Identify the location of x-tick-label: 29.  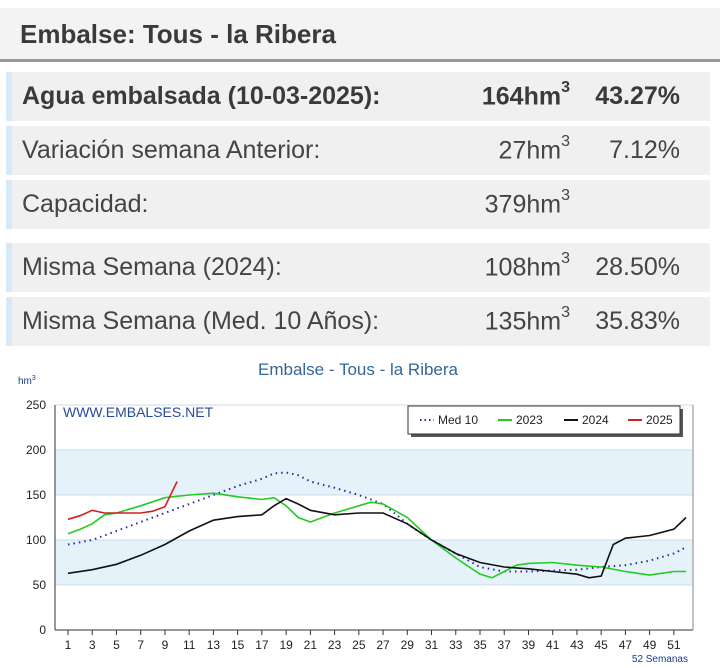
(408, 645).